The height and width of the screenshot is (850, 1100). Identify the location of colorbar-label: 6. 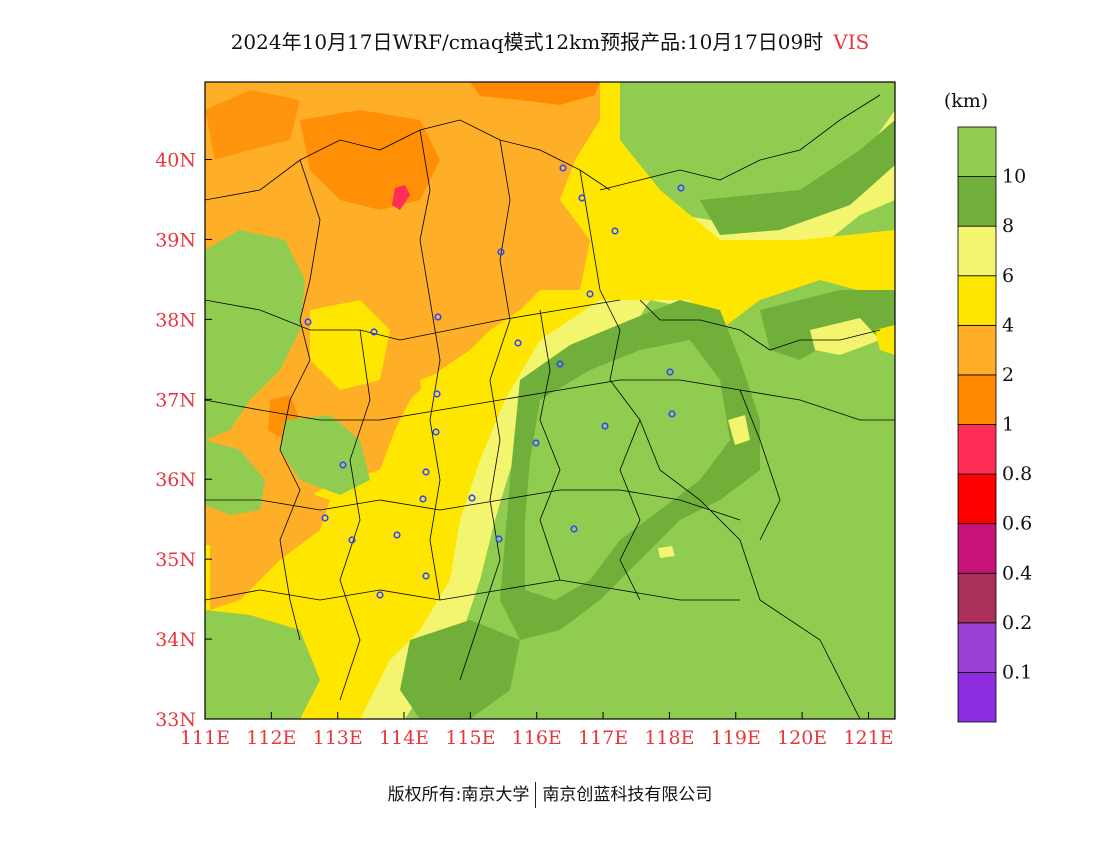
(1008, 276).